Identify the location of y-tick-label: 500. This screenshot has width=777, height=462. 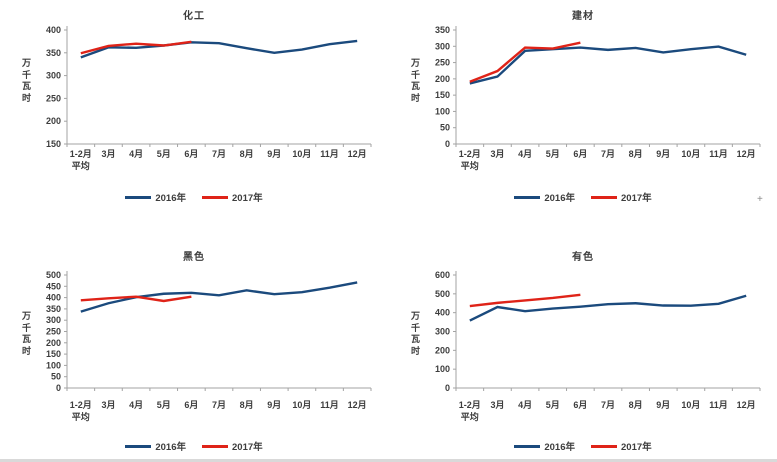
(53, 275).